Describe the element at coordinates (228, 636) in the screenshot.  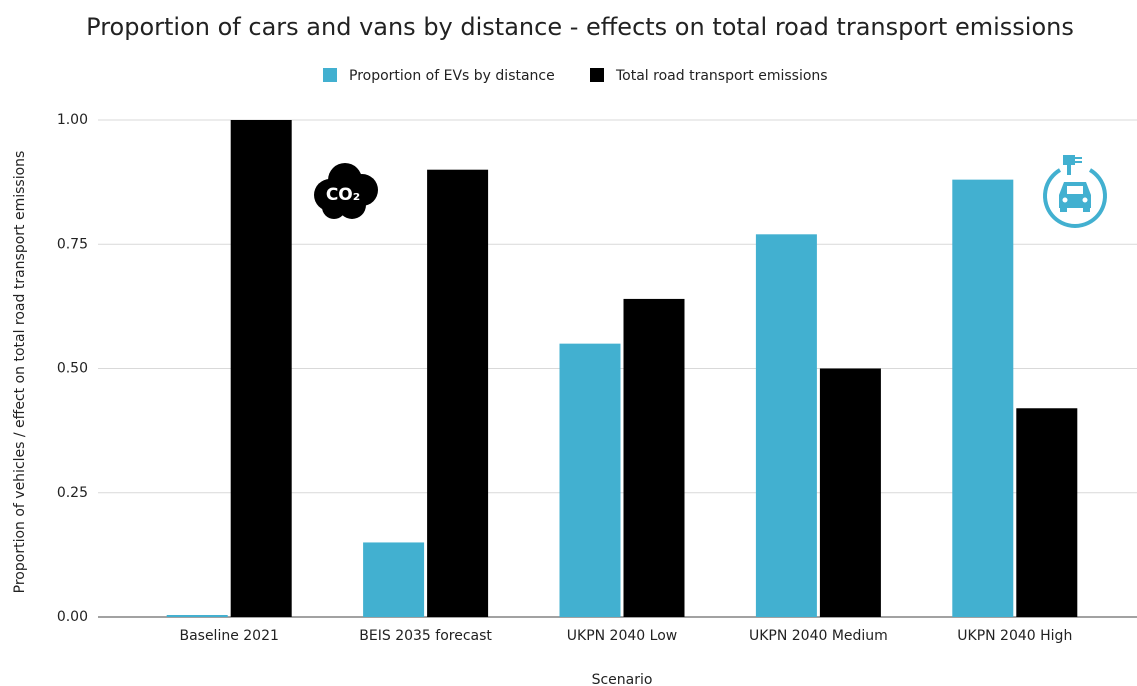
I see `x-tick-label: Baseline 2021` at that location.